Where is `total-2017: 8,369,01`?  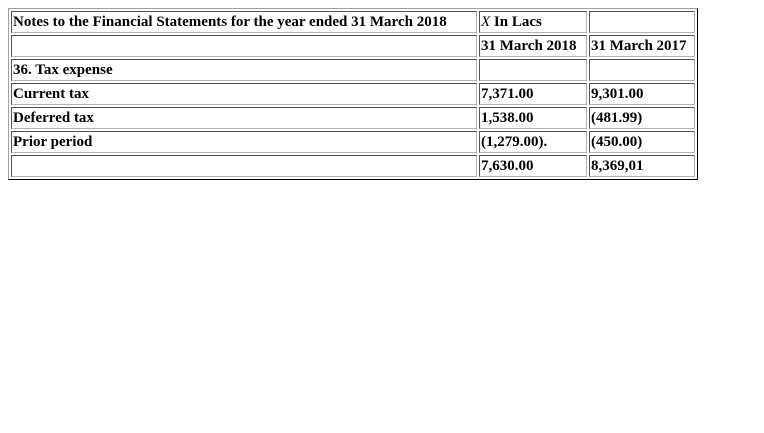
total-2017: 8,369,01 is located at coordinates (642, 166).